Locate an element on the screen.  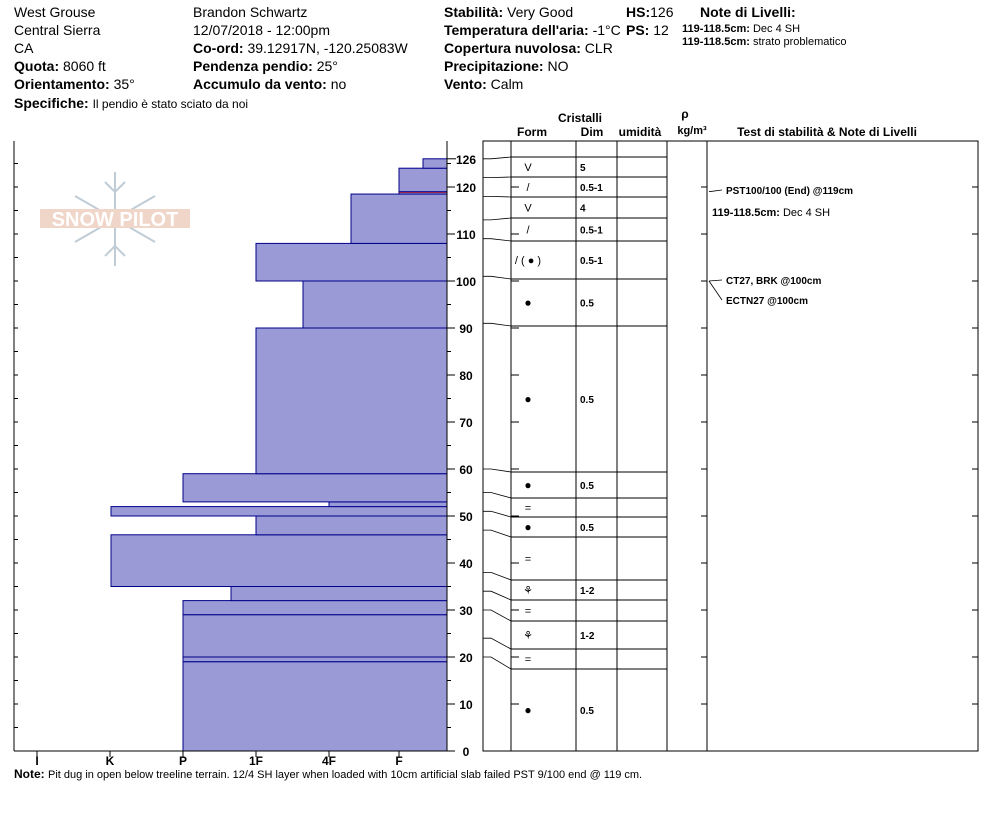
specifiche-value: Il pendio è stato sciato da noi is located at coordinates (170, 104).